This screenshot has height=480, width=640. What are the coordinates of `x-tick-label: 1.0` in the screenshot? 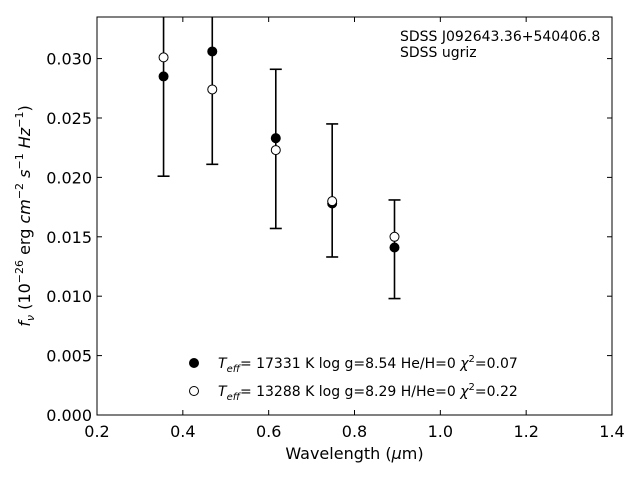 It's located at (440, 431).